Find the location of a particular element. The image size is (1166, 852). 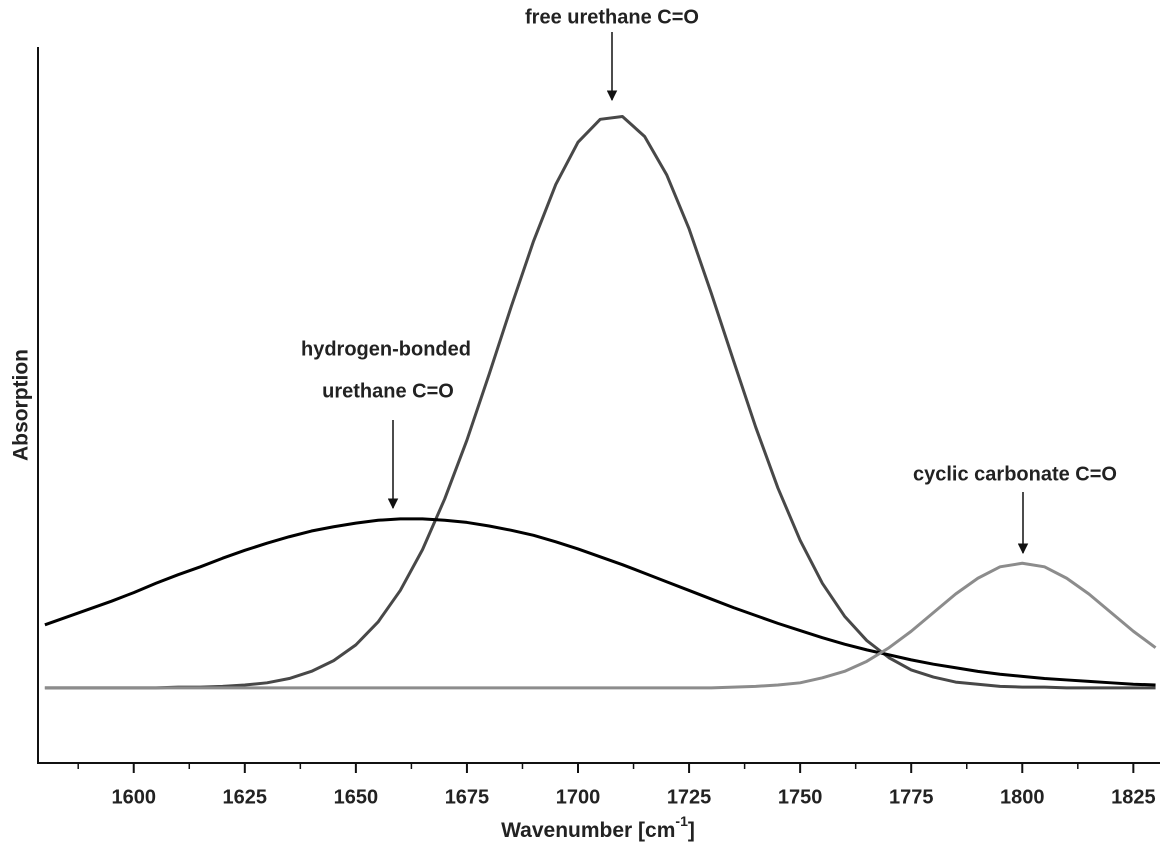

annotation: hydrogen-bonded is located at coordinates (386, 349).